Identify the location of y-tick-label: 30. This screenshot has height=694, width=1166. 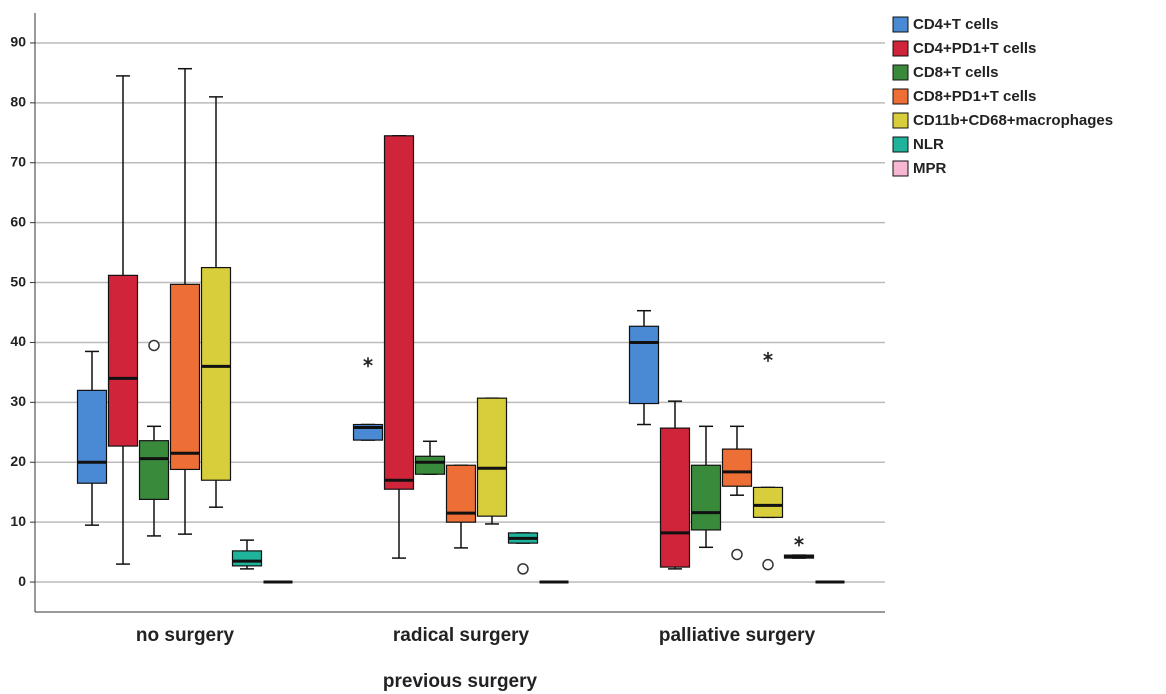
(18, 401).